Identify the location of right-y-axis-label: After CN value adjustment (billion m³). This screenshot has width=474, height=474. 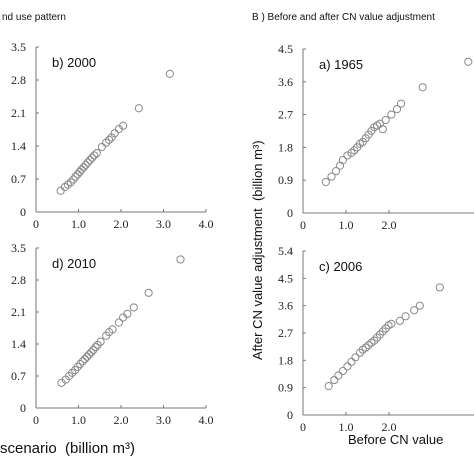
(257, 250).